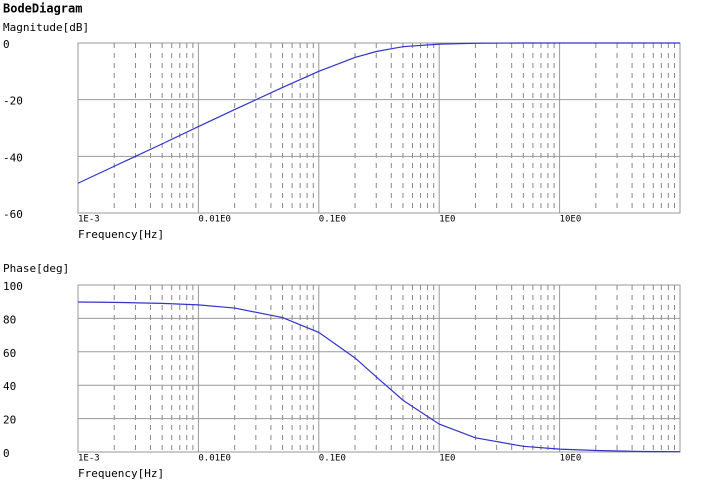 This screenshot has height=493, width=705. What do you see at coordinates (13, 214) in the screenshot?
I see `y-tick-label: -60` at bounding box center [13, 214].